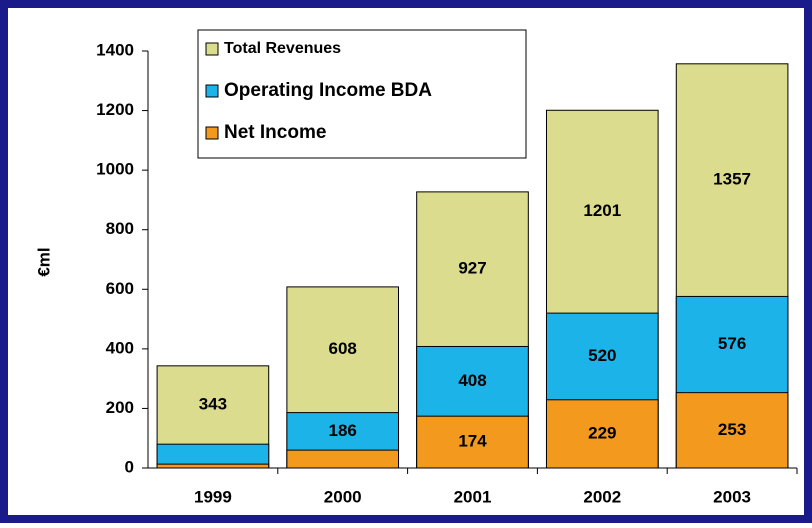 The height and width of the screenshot is (528, 812). I want to click on x-tick-label: 2000, so click(343, 496).